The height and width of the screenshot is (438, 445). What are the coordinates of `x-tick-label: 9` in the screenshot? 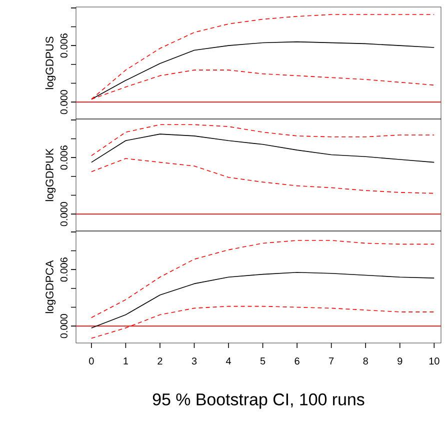 It's located at (400, 361).